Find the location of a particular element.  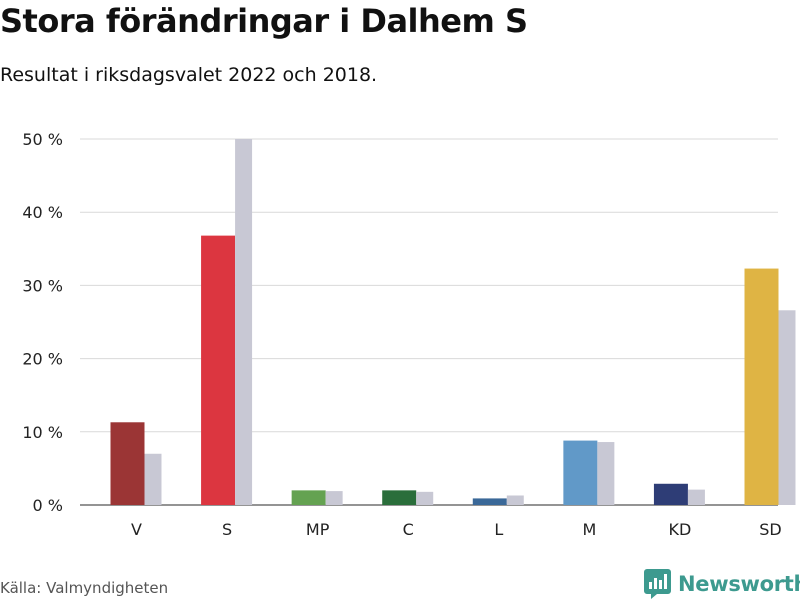

bar-2018-v is located at coordinates (153, 479).